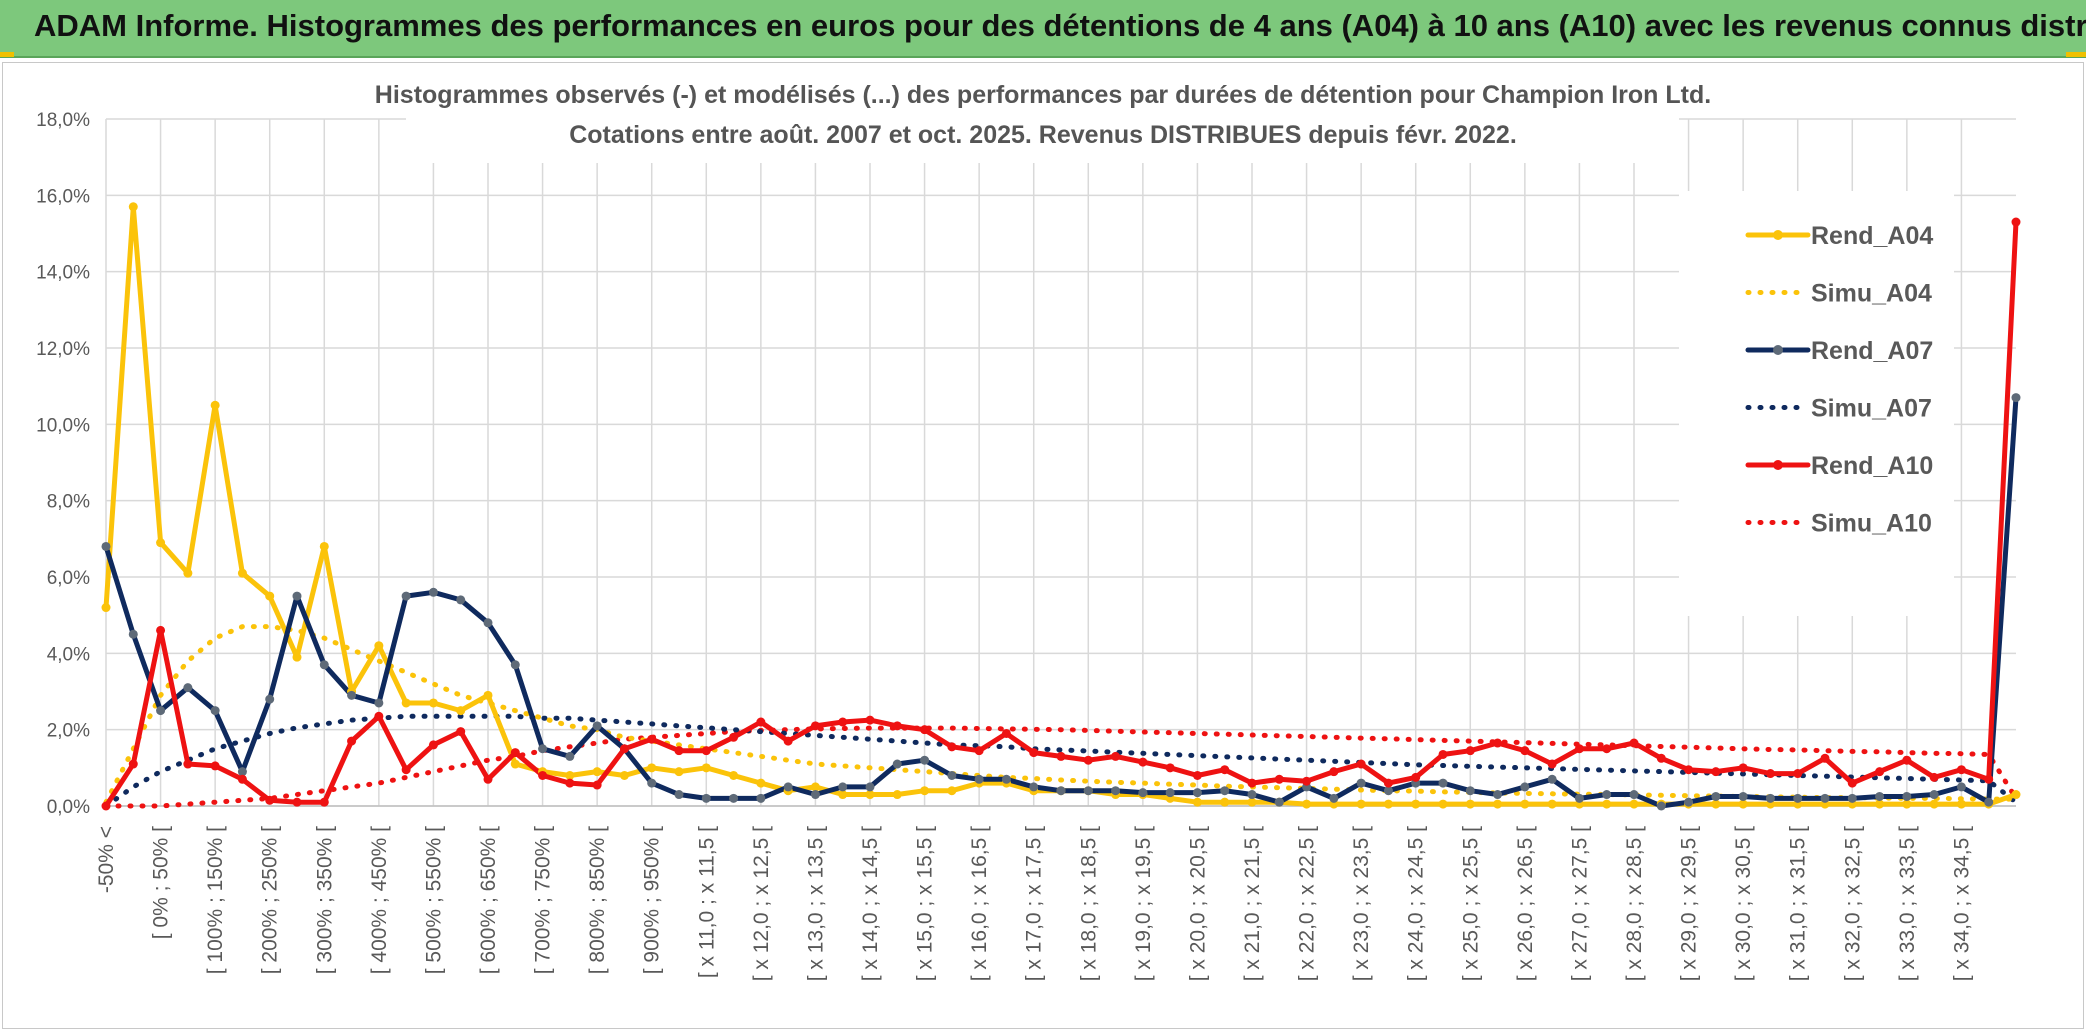 The width and height of the screenshot is (2086, 1033). Describe the element at coordinates (1061, 767) in the screenshot. I see `series-line-simu-a10` at that location.